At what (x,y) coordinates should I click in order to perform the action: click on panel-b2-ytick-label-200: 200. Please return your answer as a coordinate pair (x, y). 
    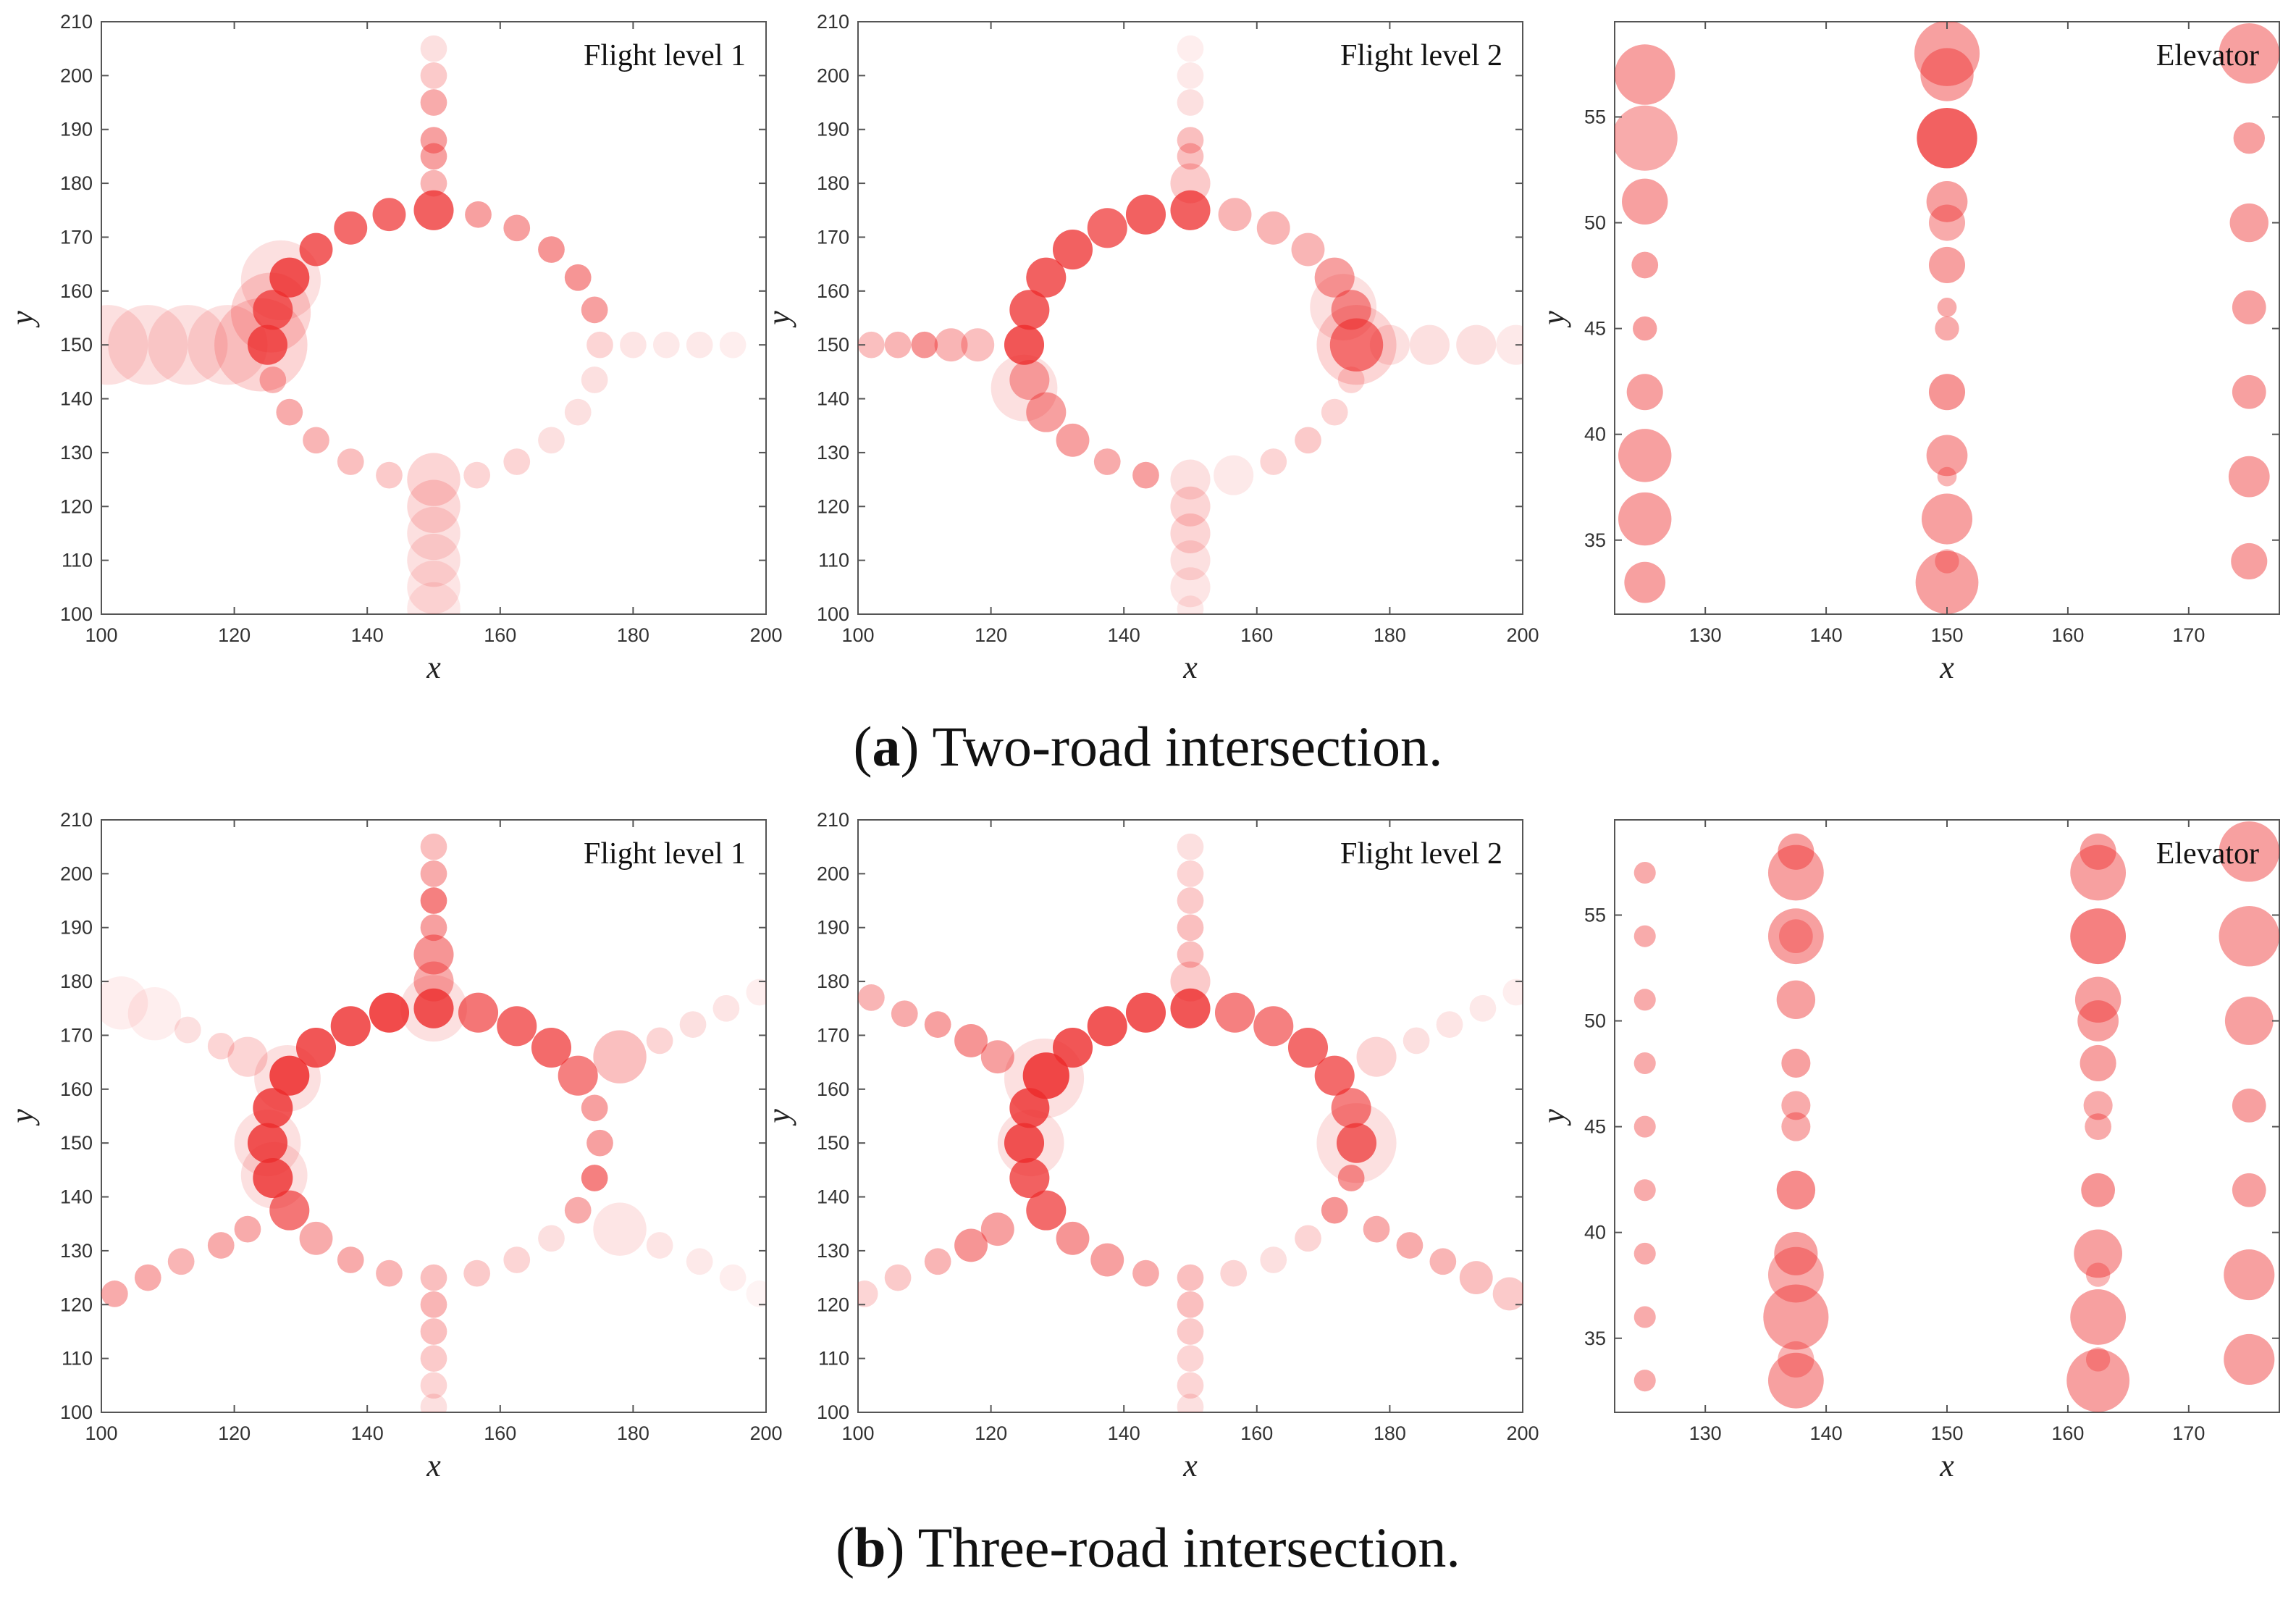
    Looking at the image, I should click on (833, 873).